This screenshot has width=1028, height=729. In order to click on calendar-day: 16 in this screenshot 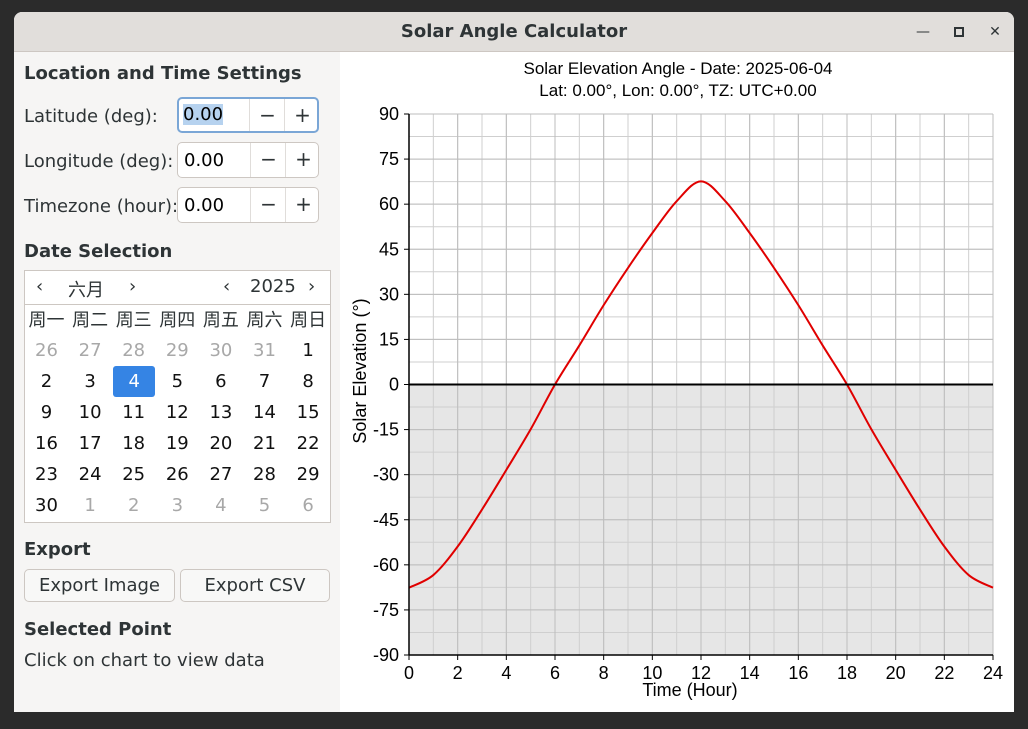, I will do `click(46, 443)`.